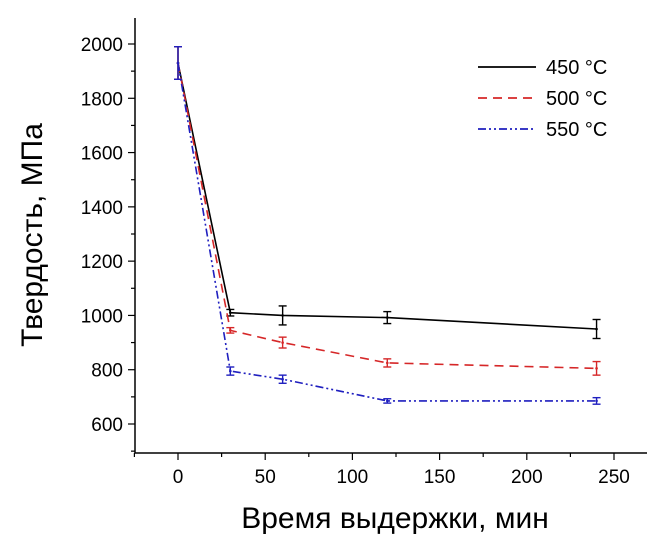  I want to click on y-tick-label: 1400, so click(102, 208).